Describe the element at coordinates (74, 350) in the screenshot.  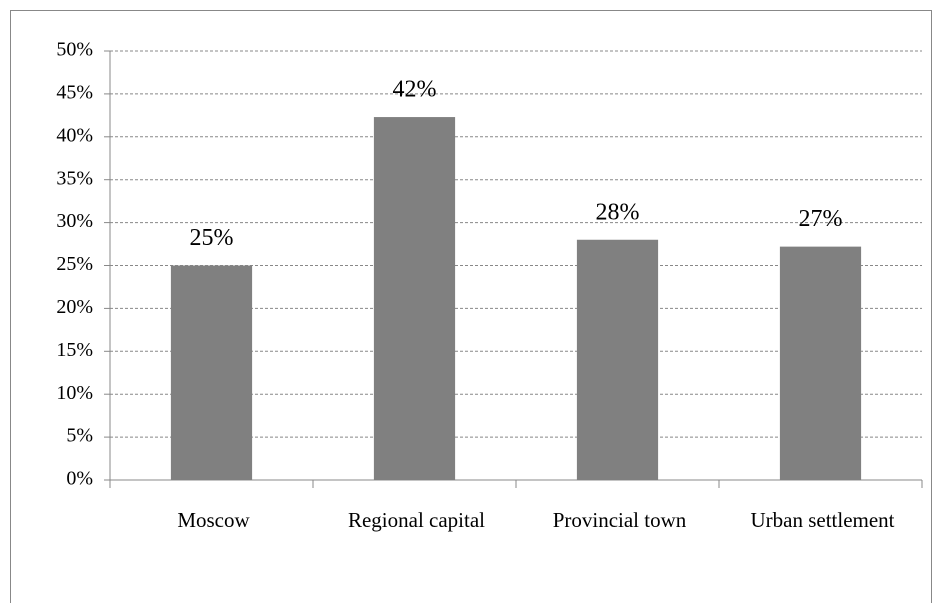
I see `y-tick-label: 15%` at that location.